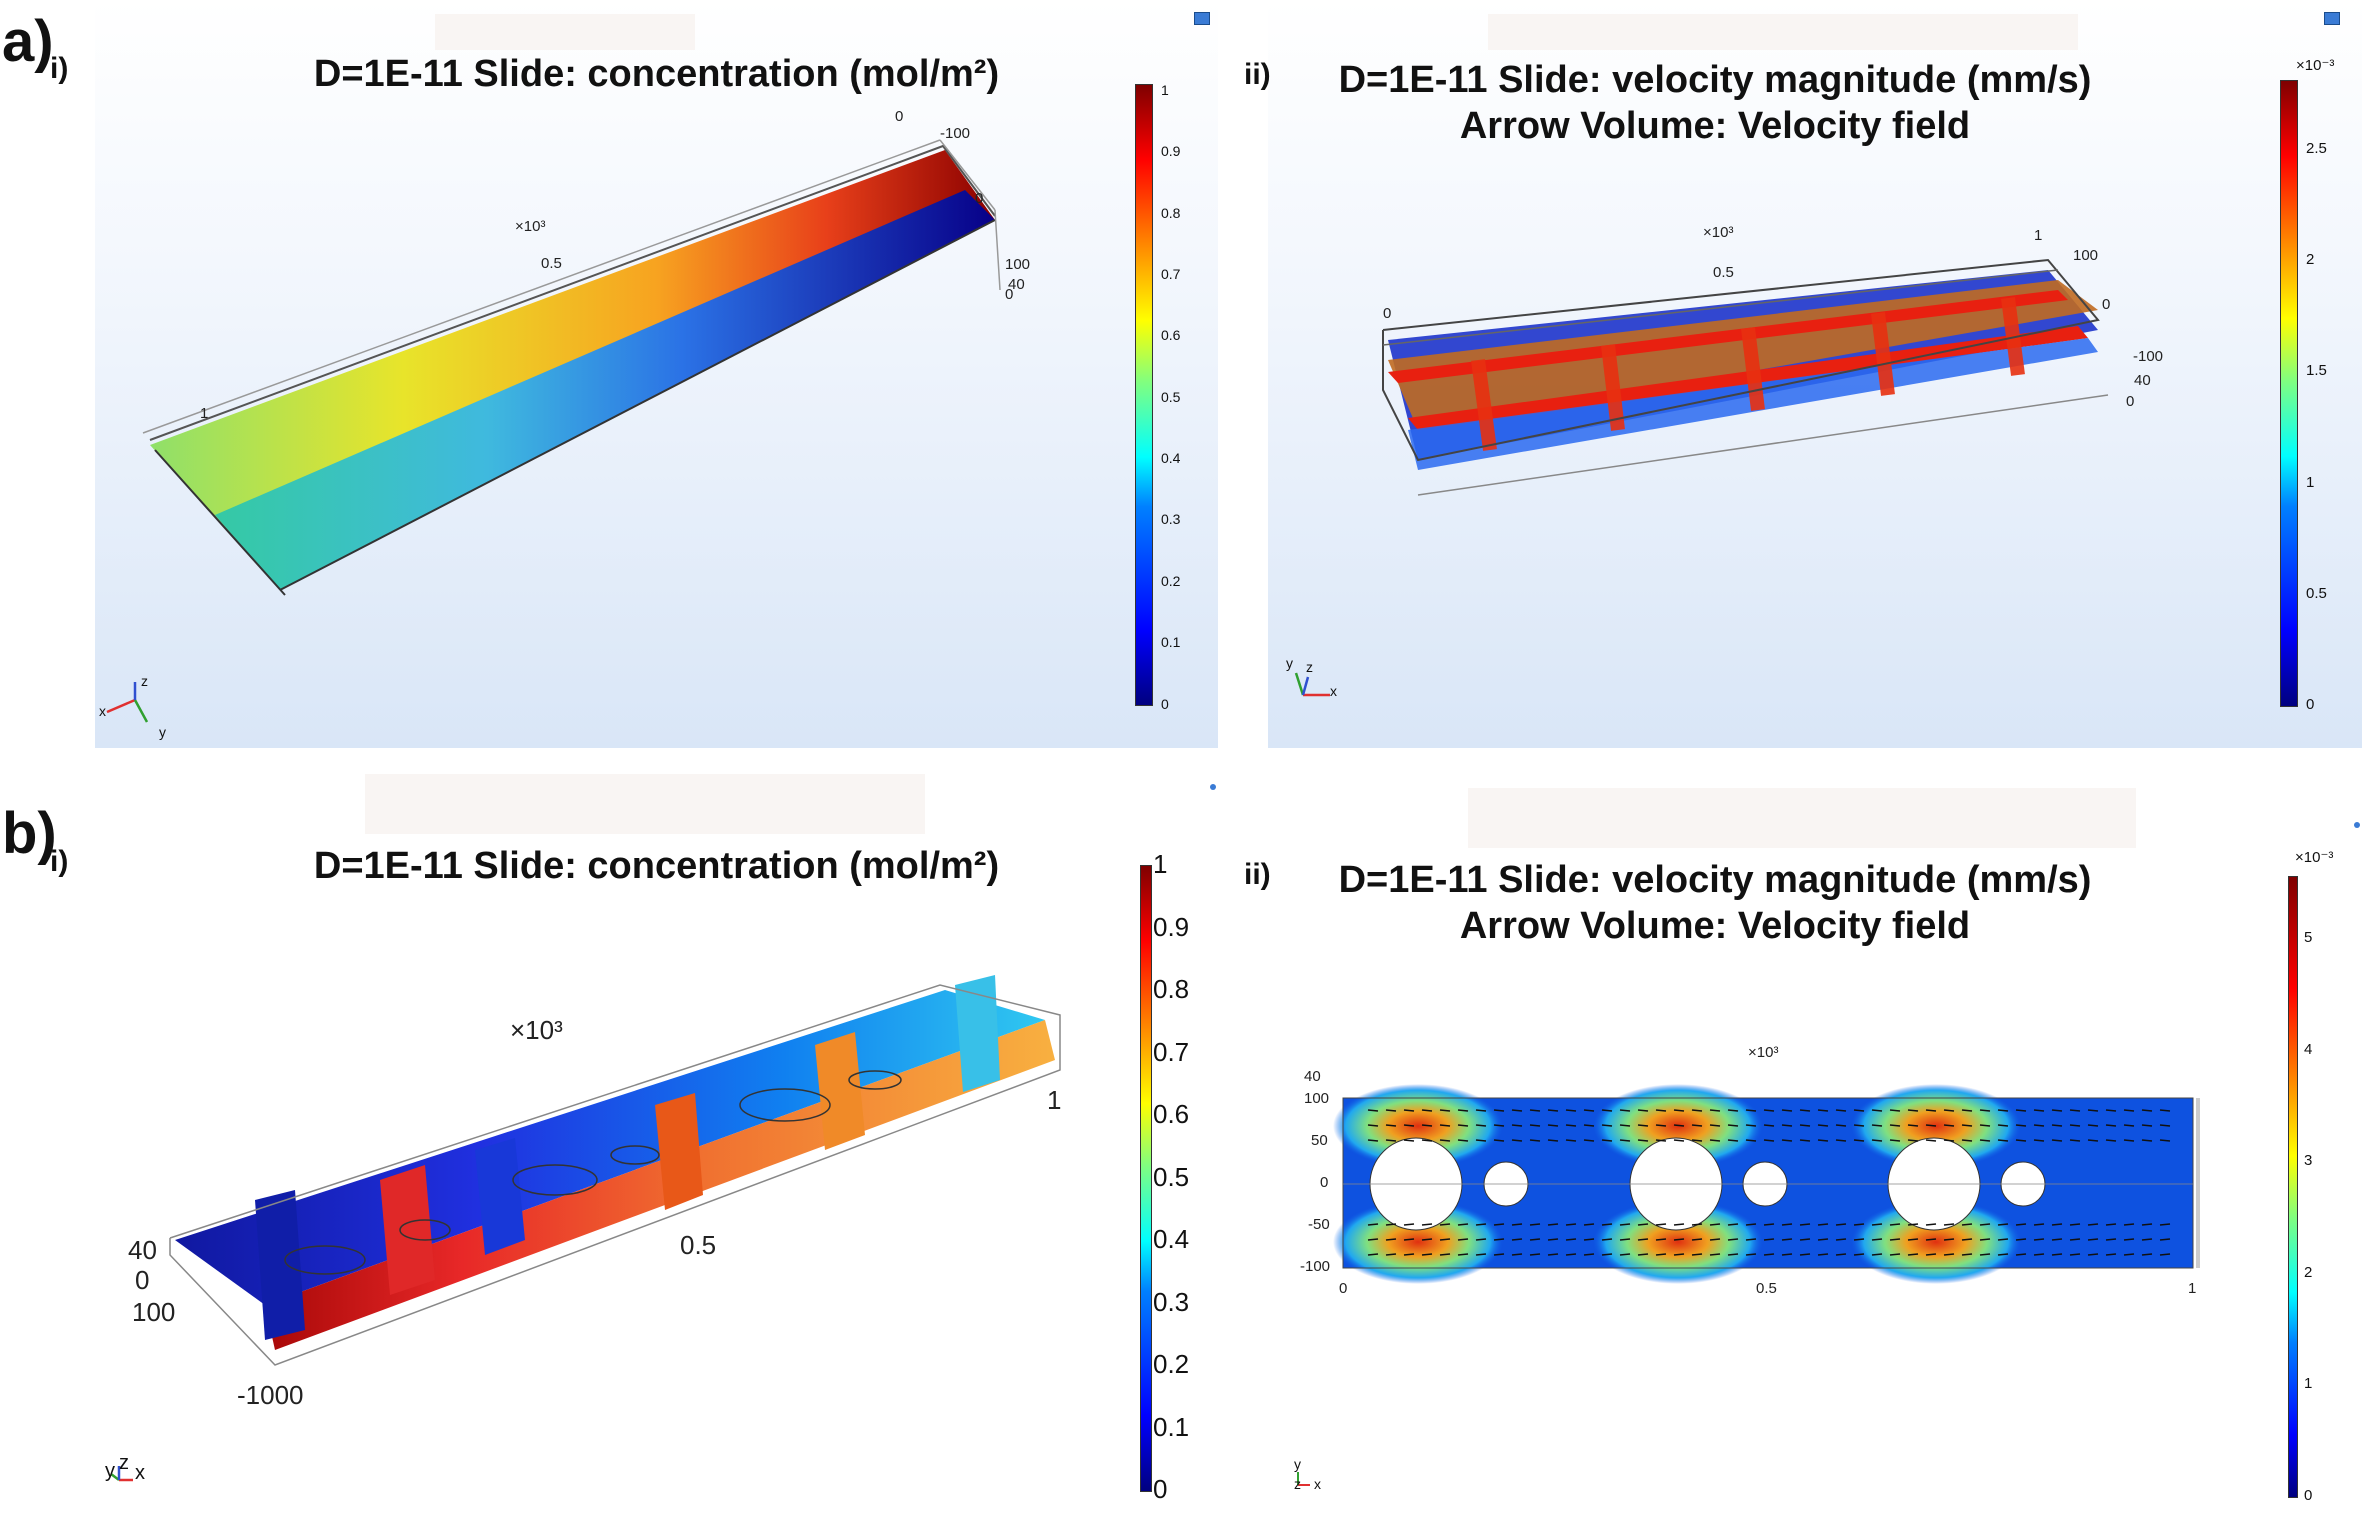 The width and height of the screenshot is (2362, 1520). Describe the element at coordinates (2316, 593) in the screenshot. I see `colorbar-tick-label: 0.5` at that location.